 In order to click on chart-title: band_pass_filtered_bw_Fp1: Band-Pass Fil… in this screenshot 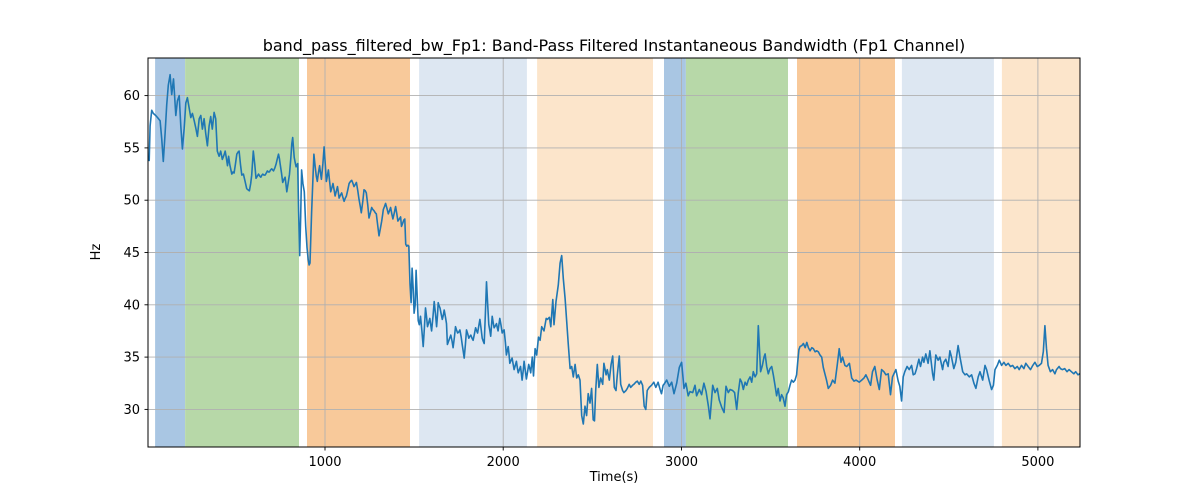, I will do `click(614, 45)`.